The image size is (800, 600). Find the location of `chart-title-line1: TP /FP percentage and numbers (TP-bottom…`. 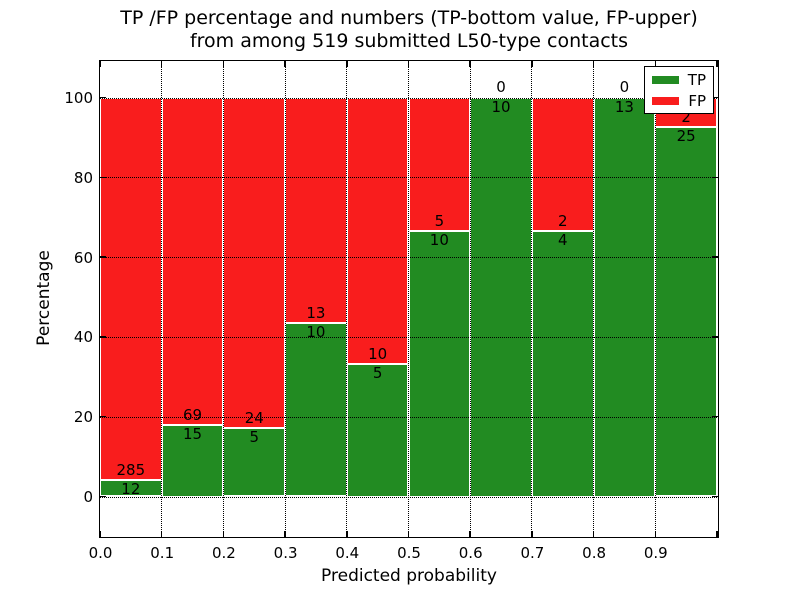

chart-title-line1: TP /FP percentage and numbers (TP-bottom… is located at coordinates (409, 18).